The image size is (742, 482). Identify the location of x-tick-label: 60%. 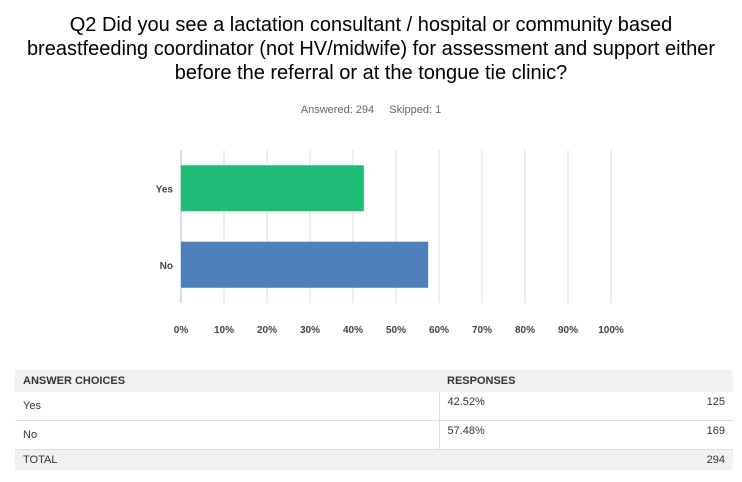
(439, 330).